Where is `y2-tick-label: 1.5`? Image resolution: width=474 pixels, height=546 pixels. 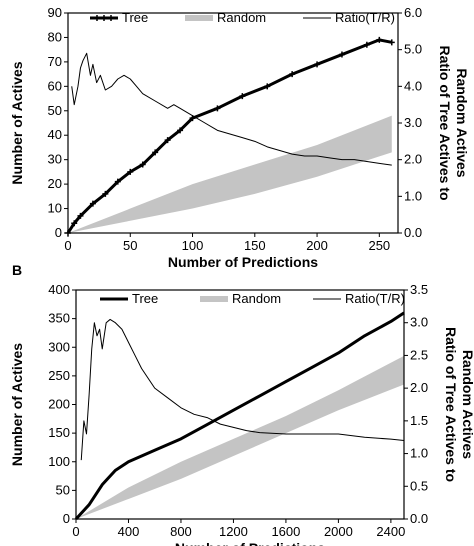
y2-tick-label: 1.5 is located at coordinates (419, 420).